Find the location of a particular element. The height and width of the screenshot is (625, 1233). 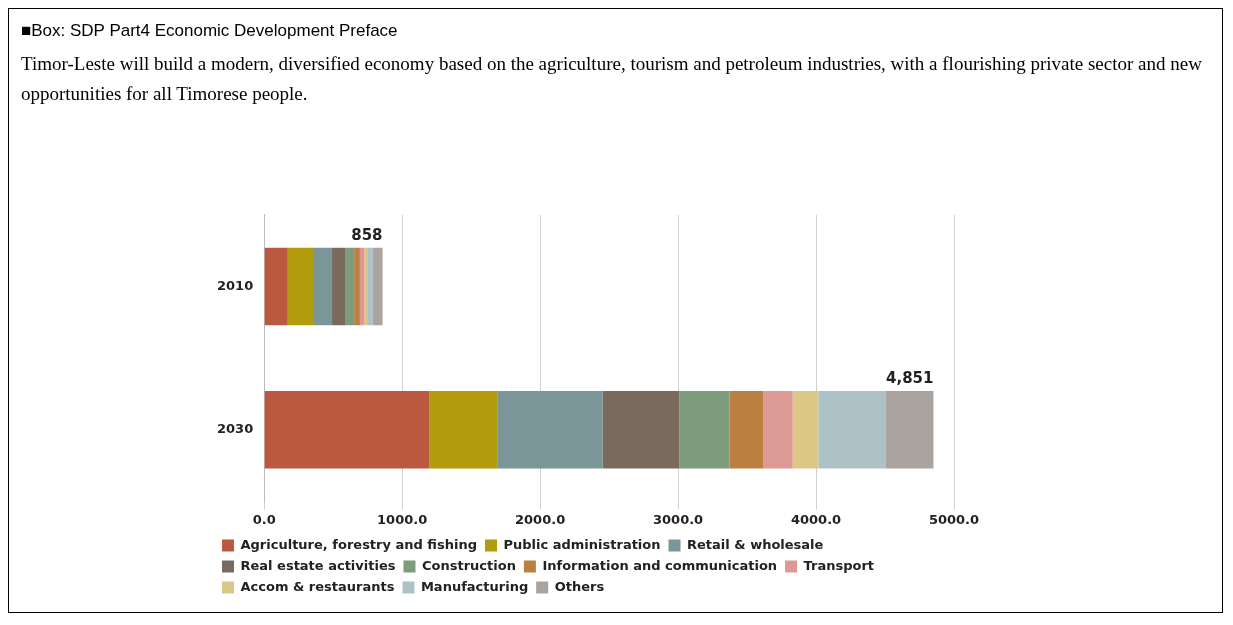

x-tick-label: 4000.0 is located at coordinates (816, 519).